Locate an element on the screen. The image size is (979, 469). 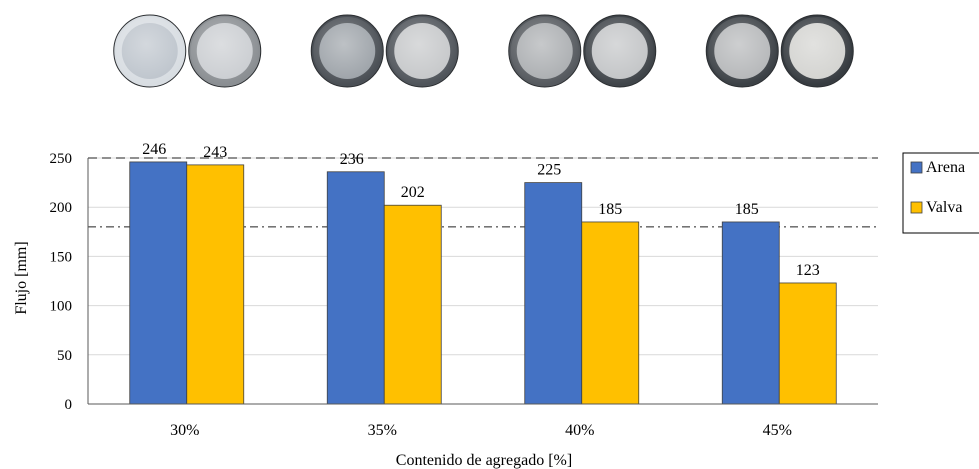
x-category-label: 30% is located at coordinates (184, 430).